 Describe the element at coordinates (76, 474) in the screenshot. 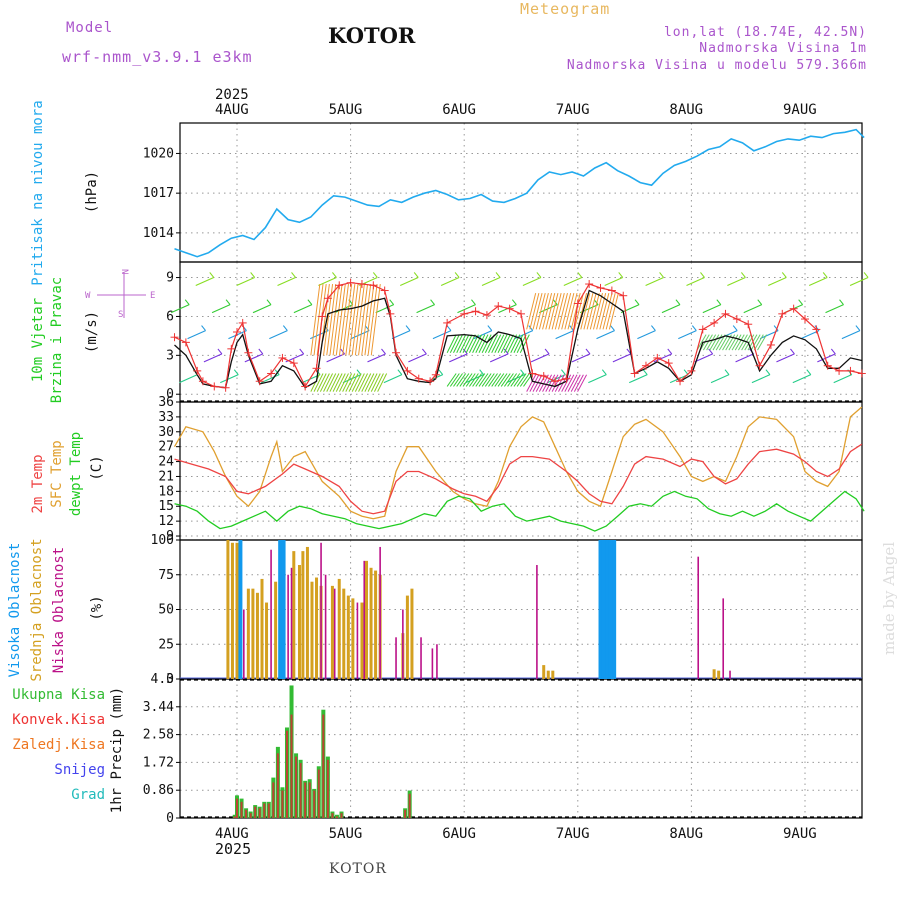

I see `temp-title3: dewpt Temp` at that location.